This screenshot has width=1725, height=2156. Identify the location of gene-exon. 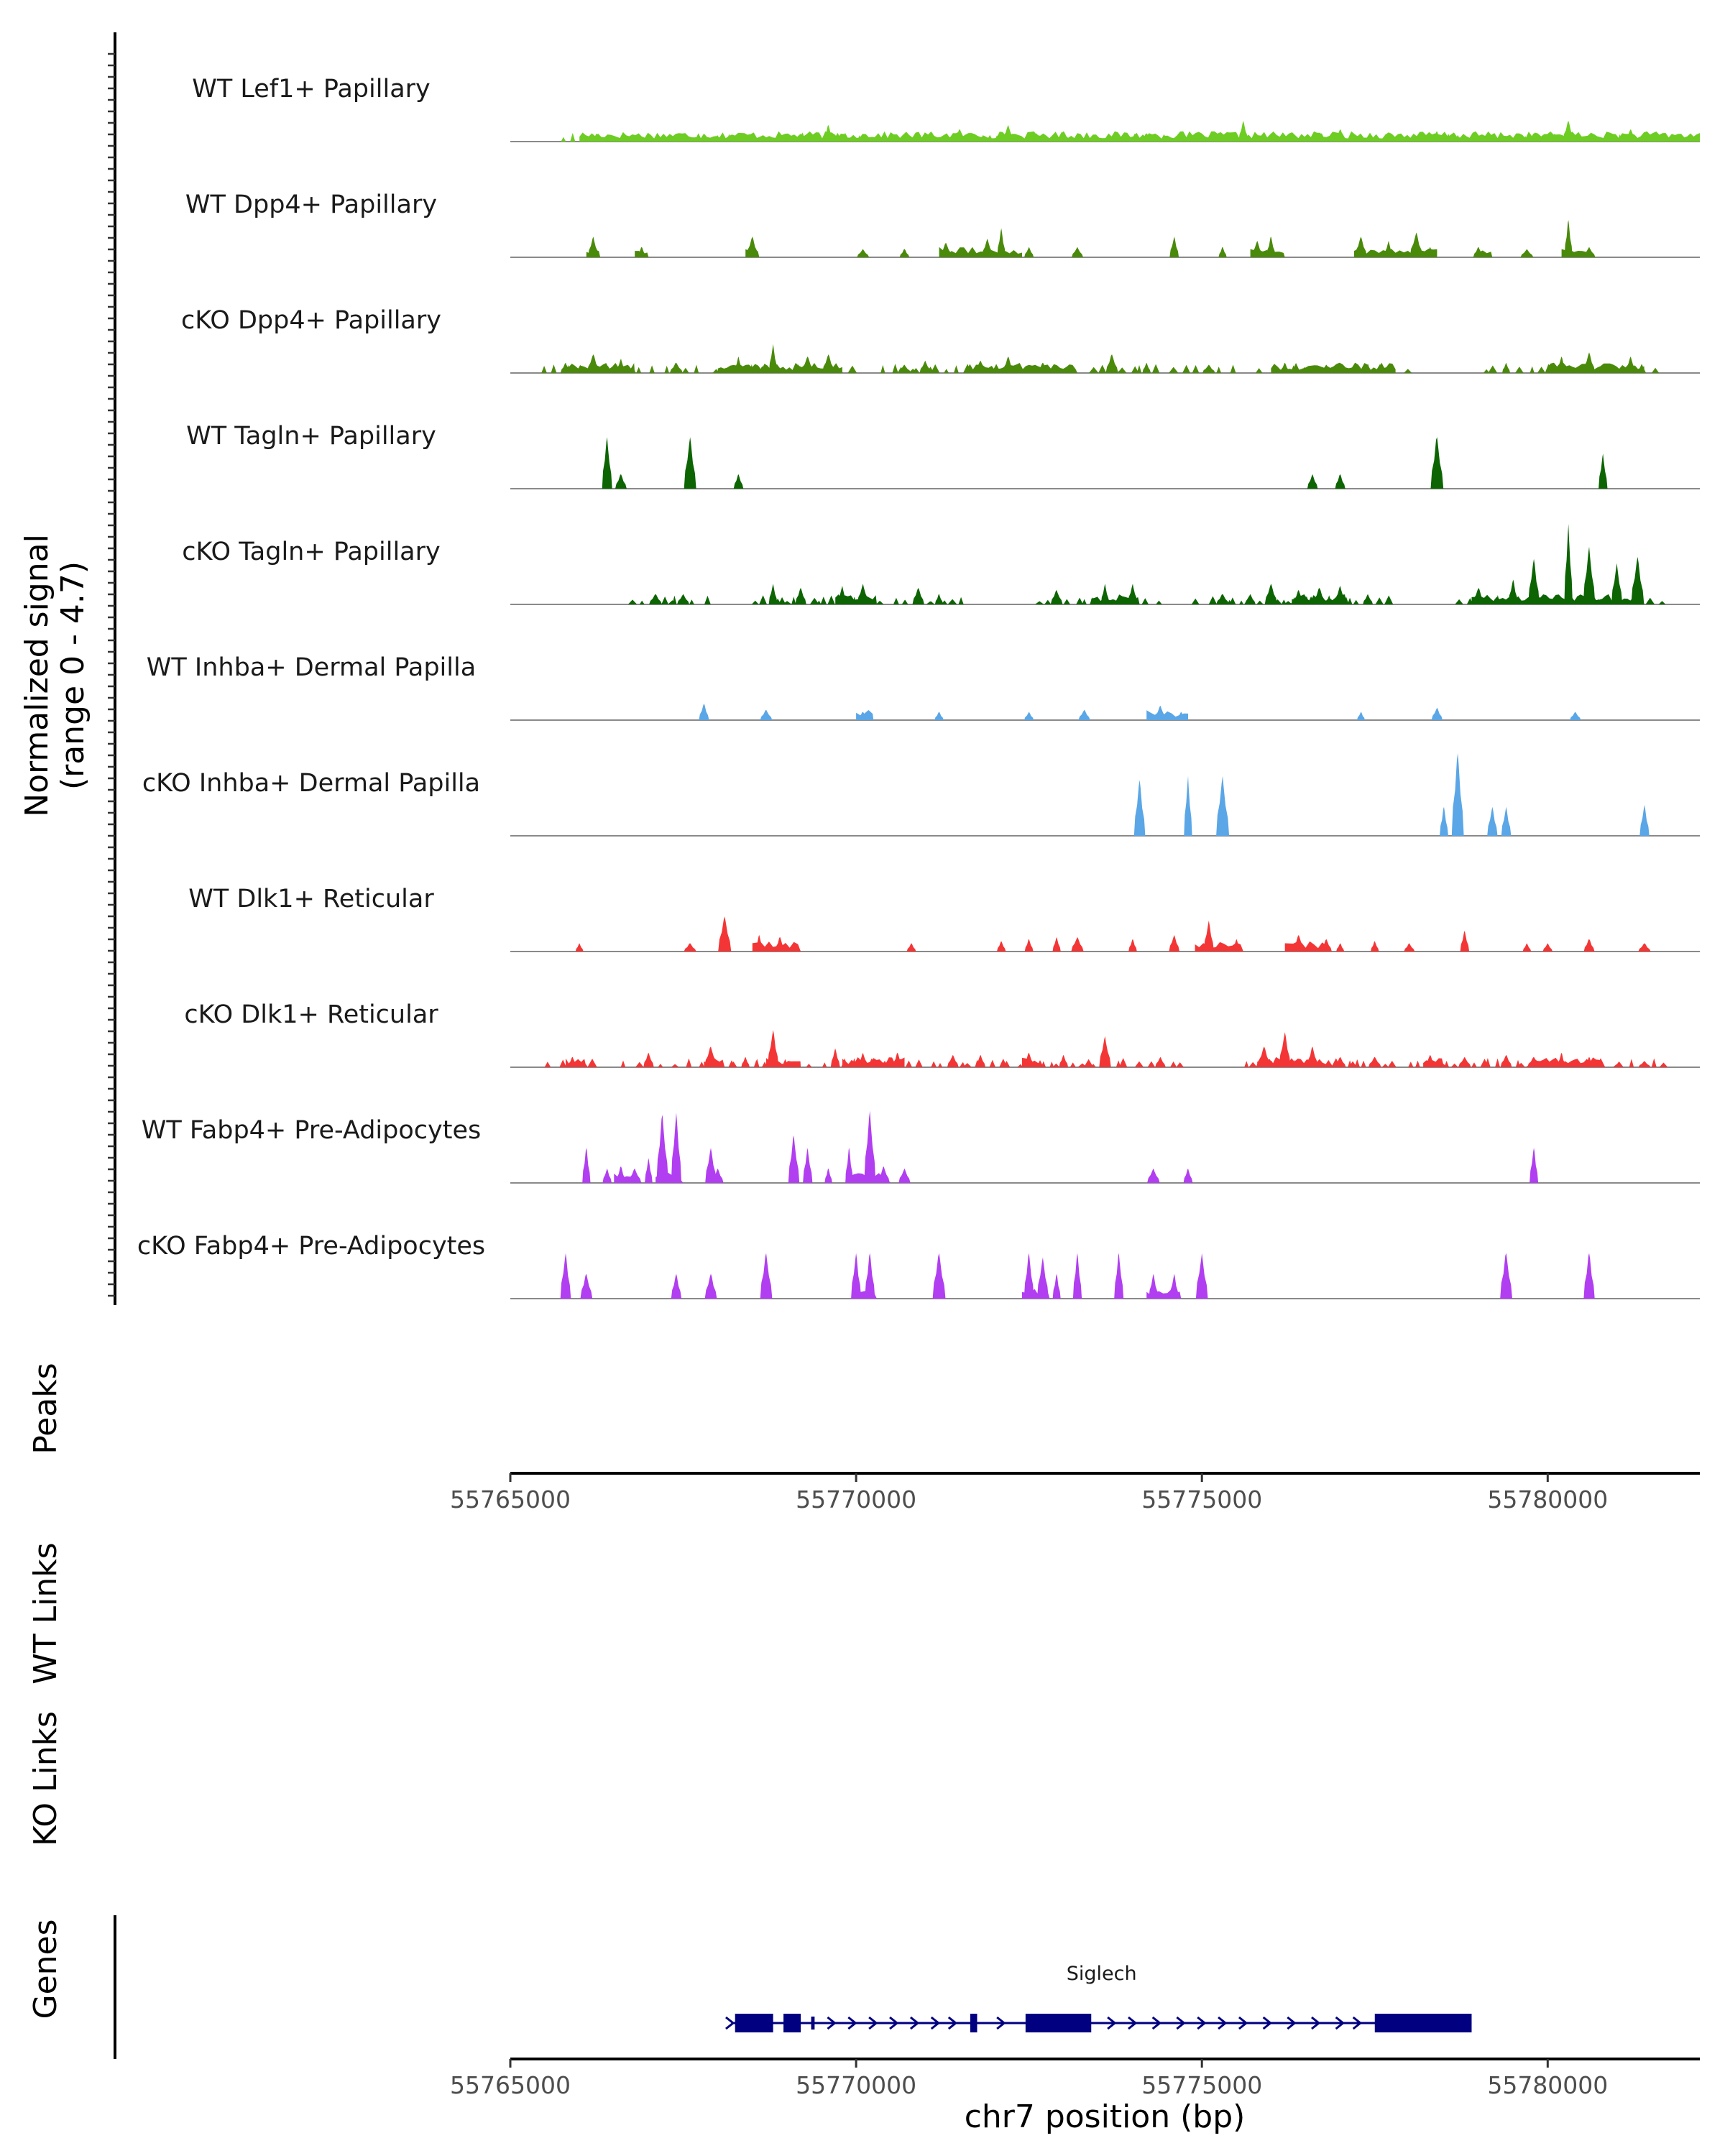
(974, 2023).